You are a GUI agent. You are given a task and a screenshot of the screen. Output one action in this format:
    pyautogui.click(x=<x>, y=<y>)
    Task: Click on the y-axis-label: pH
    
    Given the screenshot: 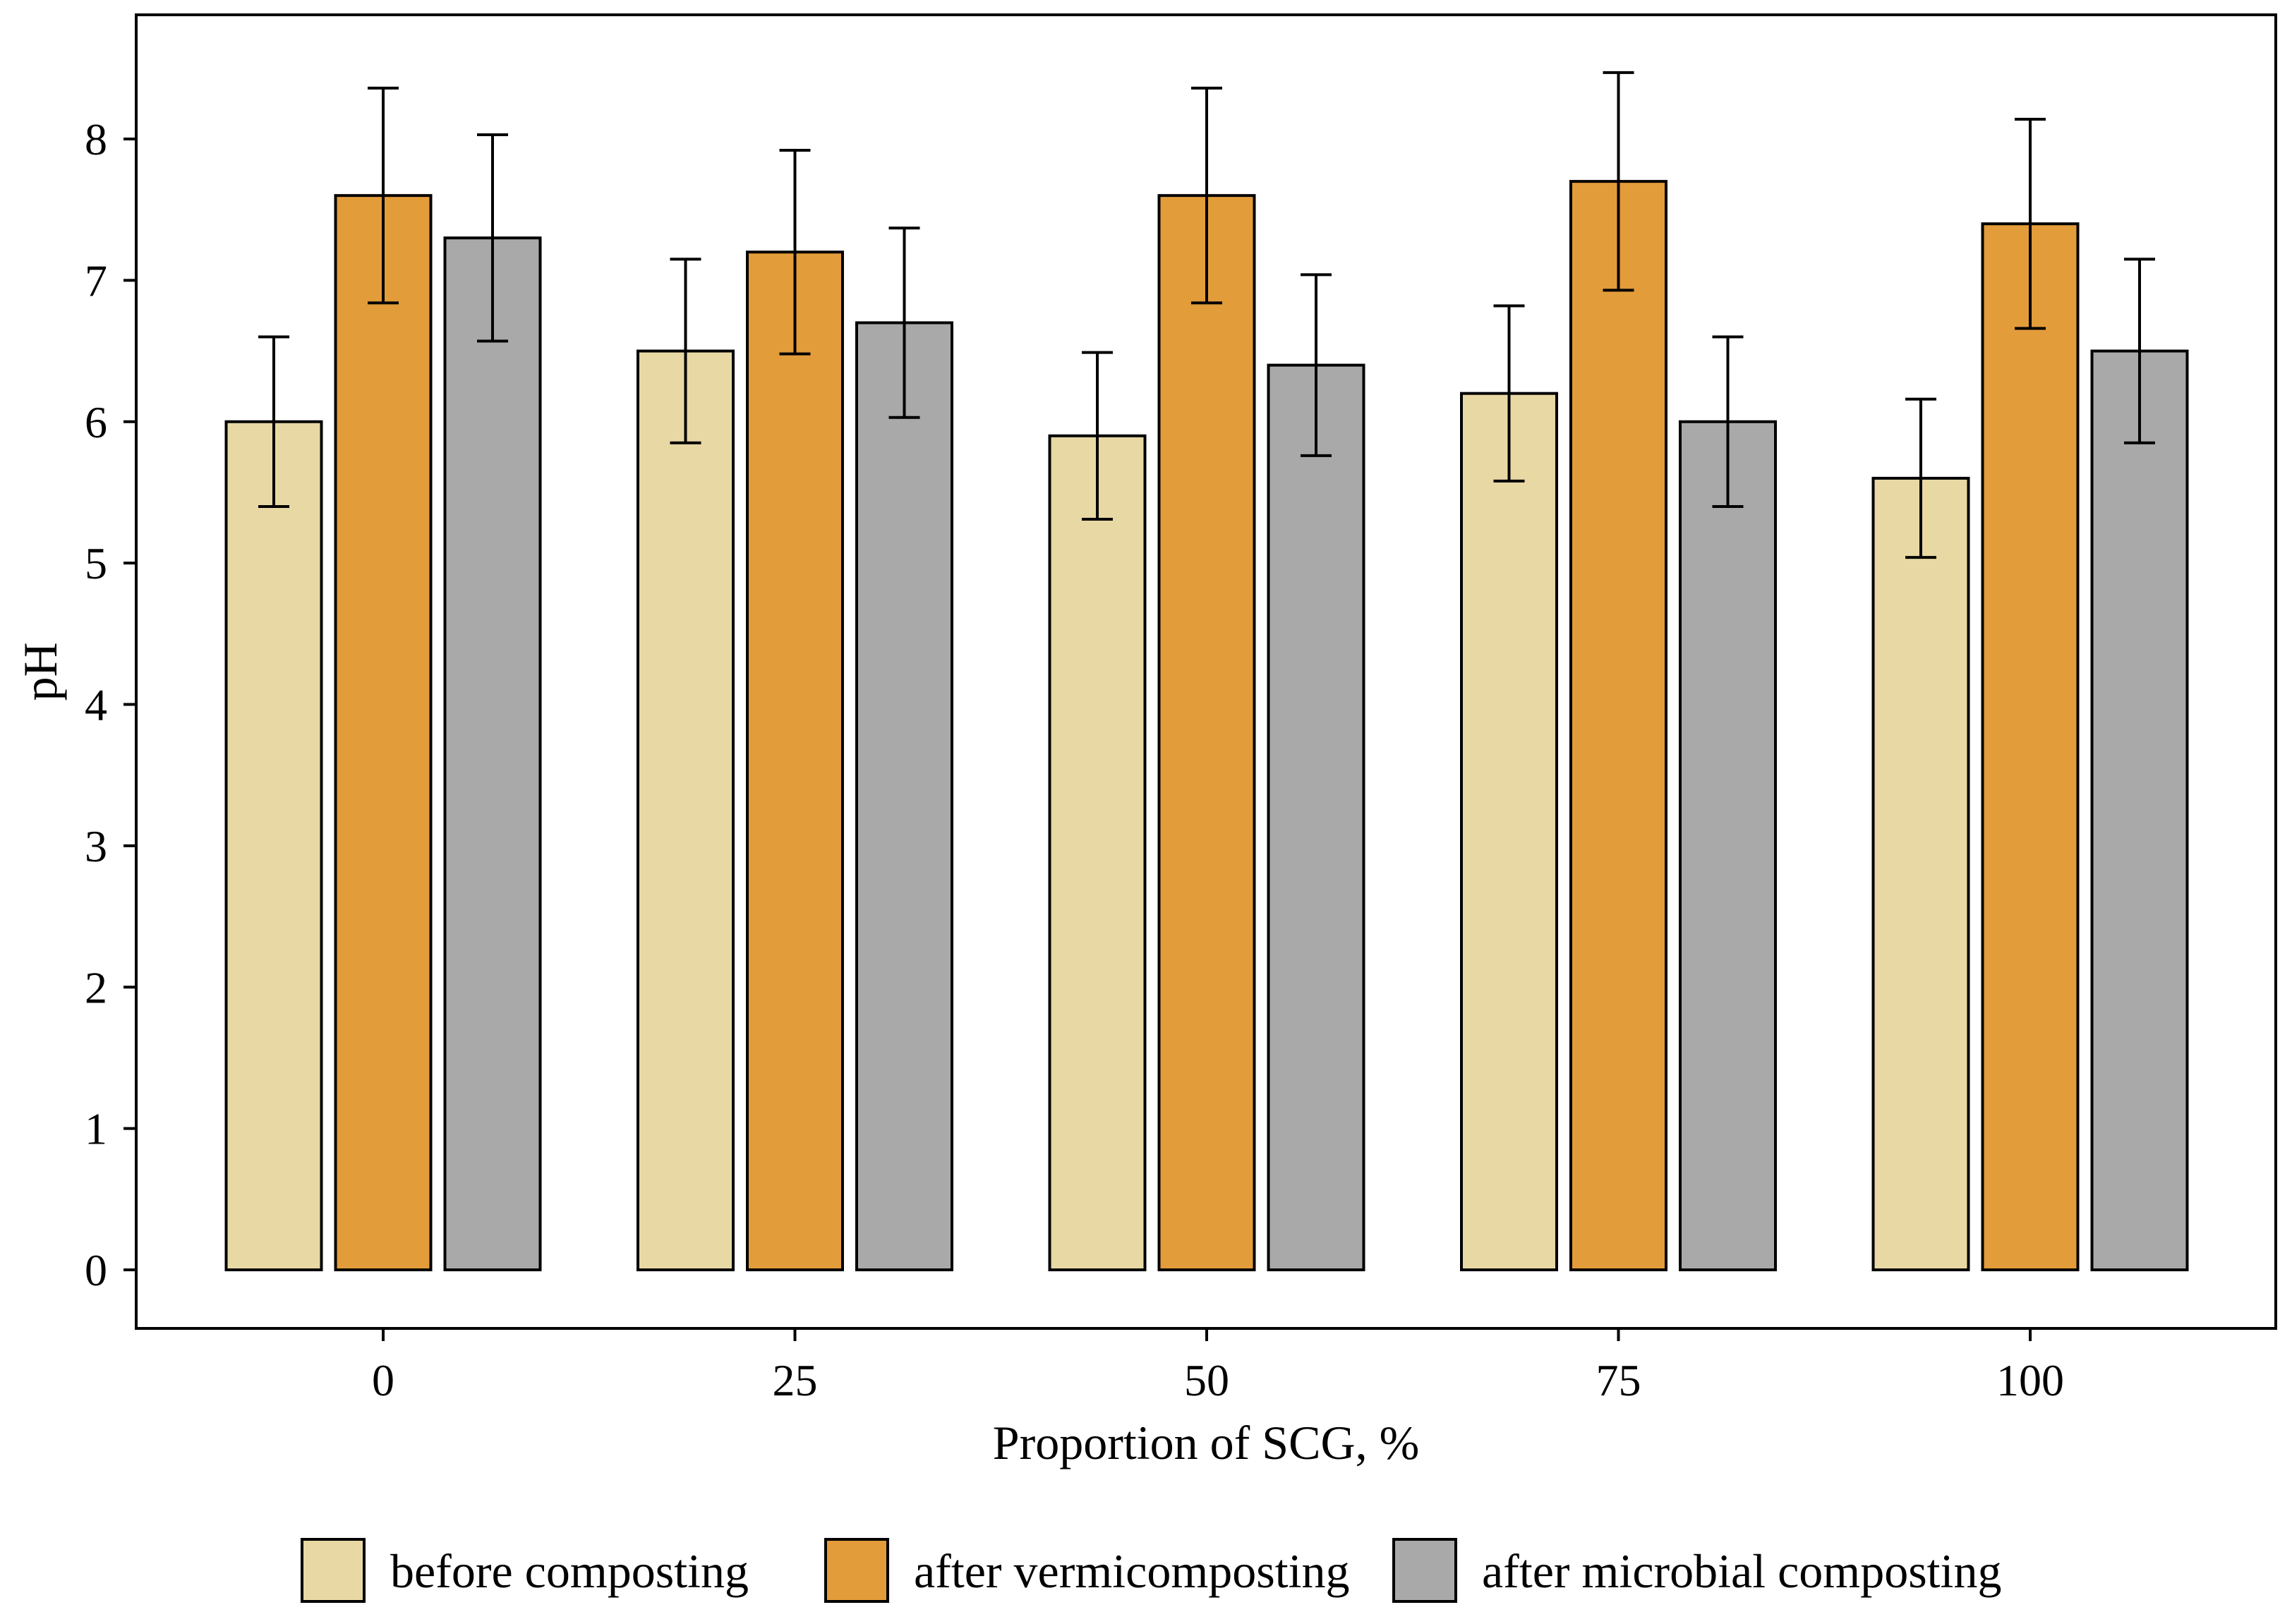 What is the action you would take?
    pyautogui.click(x=40, y=671)
    